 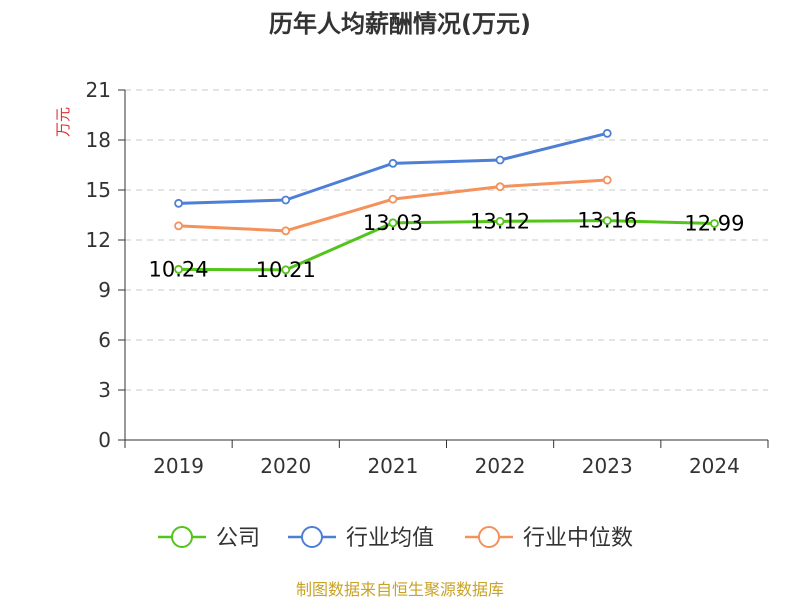 I want to click on x-tick-label: 2021, so click(x=392, y=466).